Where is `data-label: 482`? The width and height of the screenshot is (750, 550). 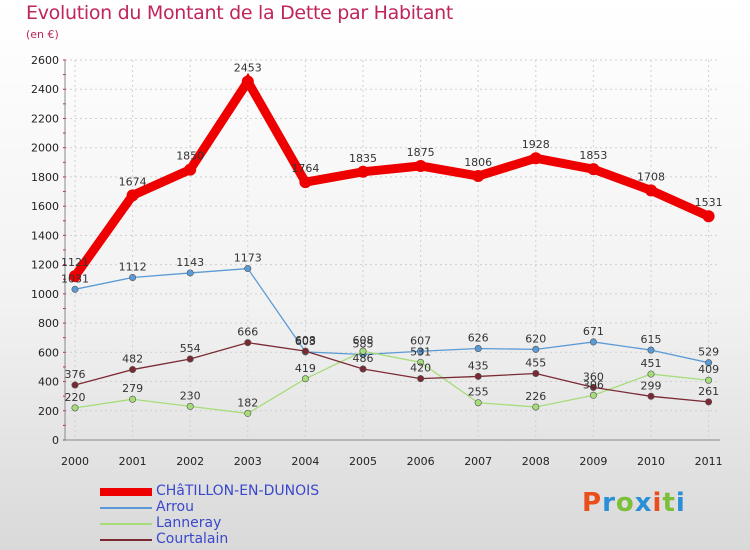 data-label: 482 is located at coordinates (132, 359).